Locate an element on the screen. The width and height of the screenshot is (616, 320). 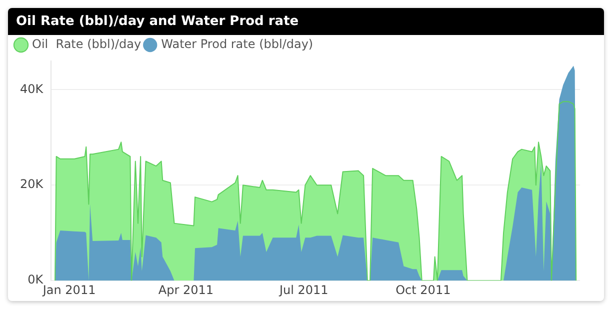
x-tick-label: Jan 2011 is located at coordinates (69, 289).